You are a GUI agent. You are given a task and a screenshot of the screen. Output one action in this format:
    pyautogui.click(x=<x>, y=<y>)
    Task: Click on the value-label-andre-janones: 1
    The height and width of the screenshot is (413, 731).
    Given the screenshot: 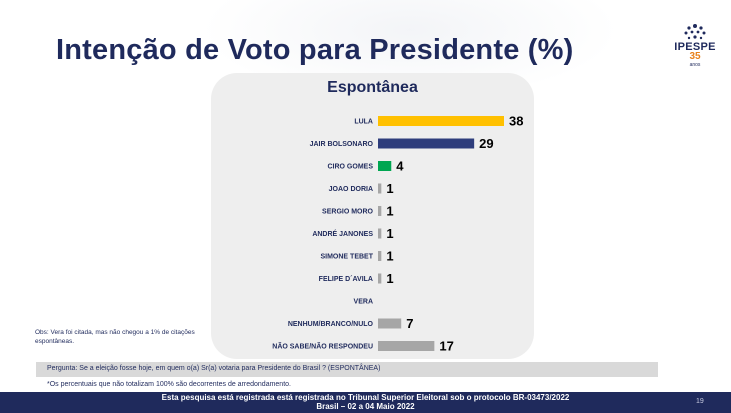 What is the action you would take?
    pyautogui.click(x=389, y=233)
    